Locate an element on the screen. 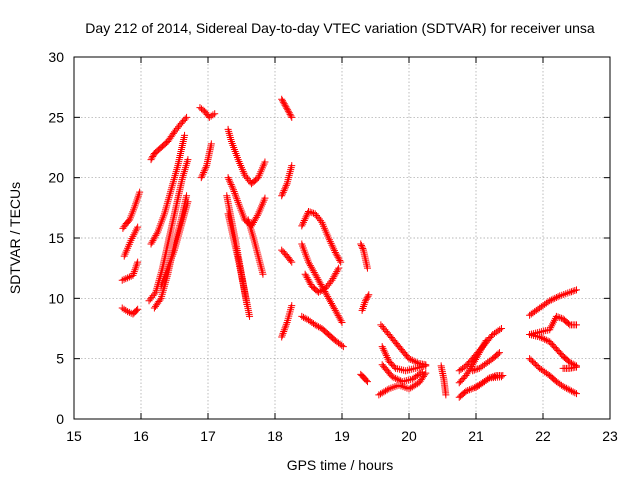 This screenshot has width=640, height=480. y-tick-label: 5 is located at coordinates (60, 359).